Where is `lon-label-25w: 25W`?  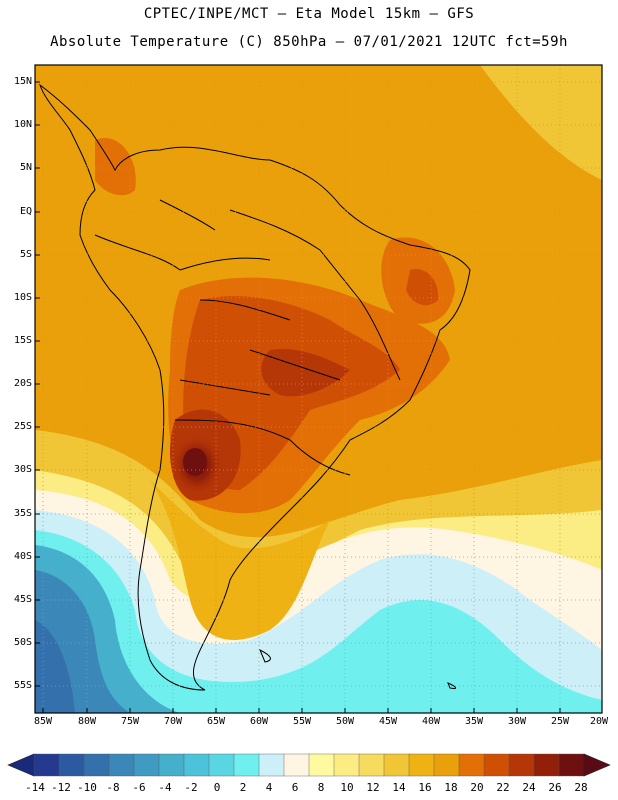 lon-label-25w: 25W is located at coordinates (560, 721).